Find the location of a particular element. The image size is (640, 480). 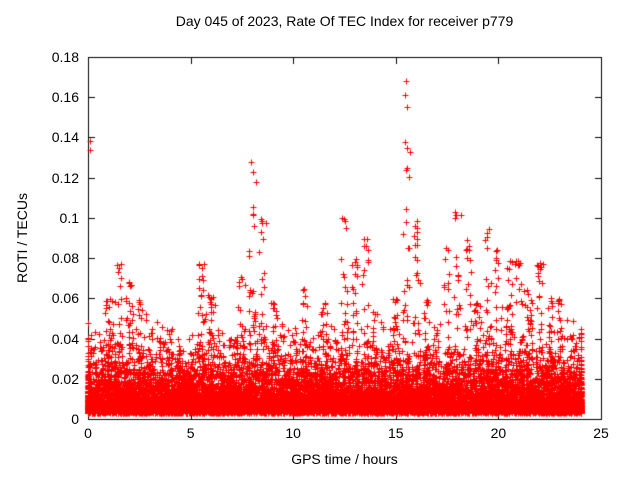

y-tick-label: 0.16 is located at coordinates (65, 97).